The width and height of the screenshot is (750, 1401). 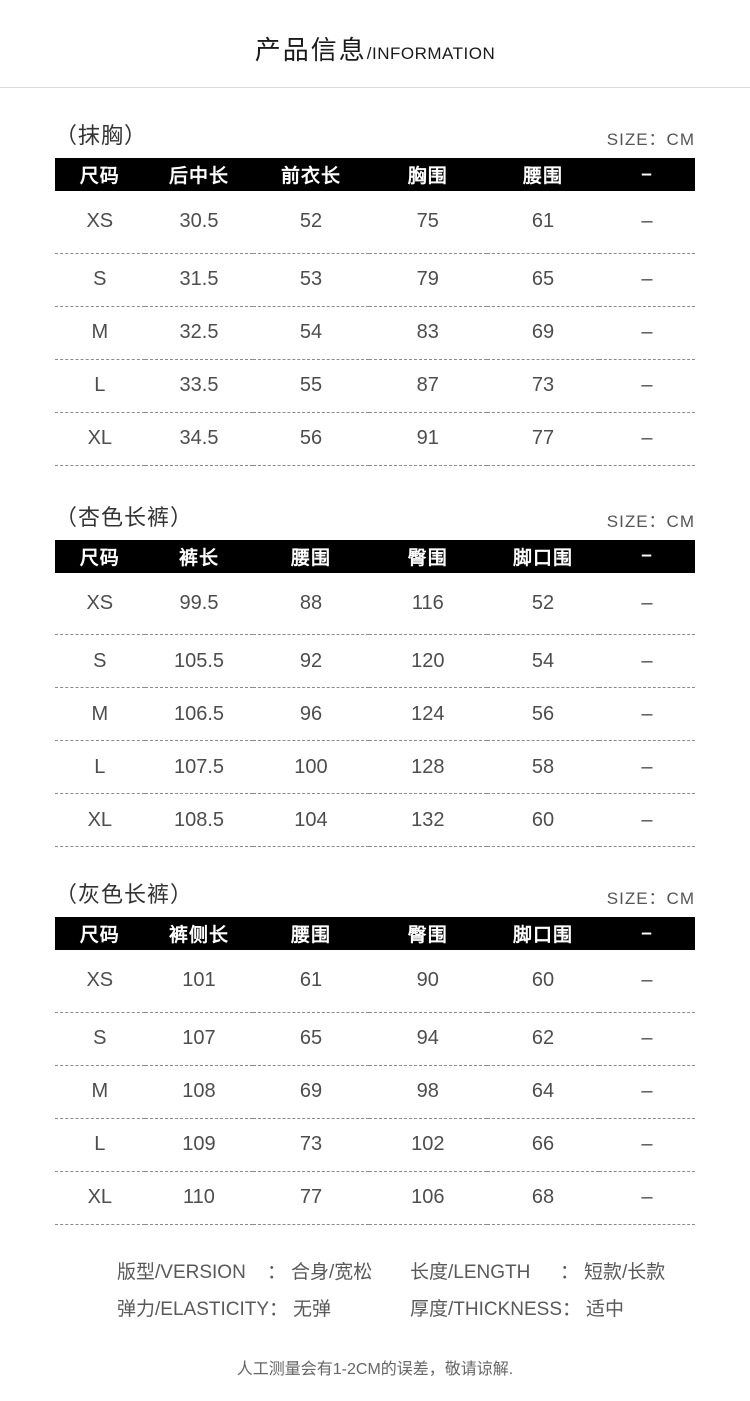 I want to click on table-header-row: 尺码 裤侧长 腰围 臀围 脚口围 –, so click(x=375, y=933).